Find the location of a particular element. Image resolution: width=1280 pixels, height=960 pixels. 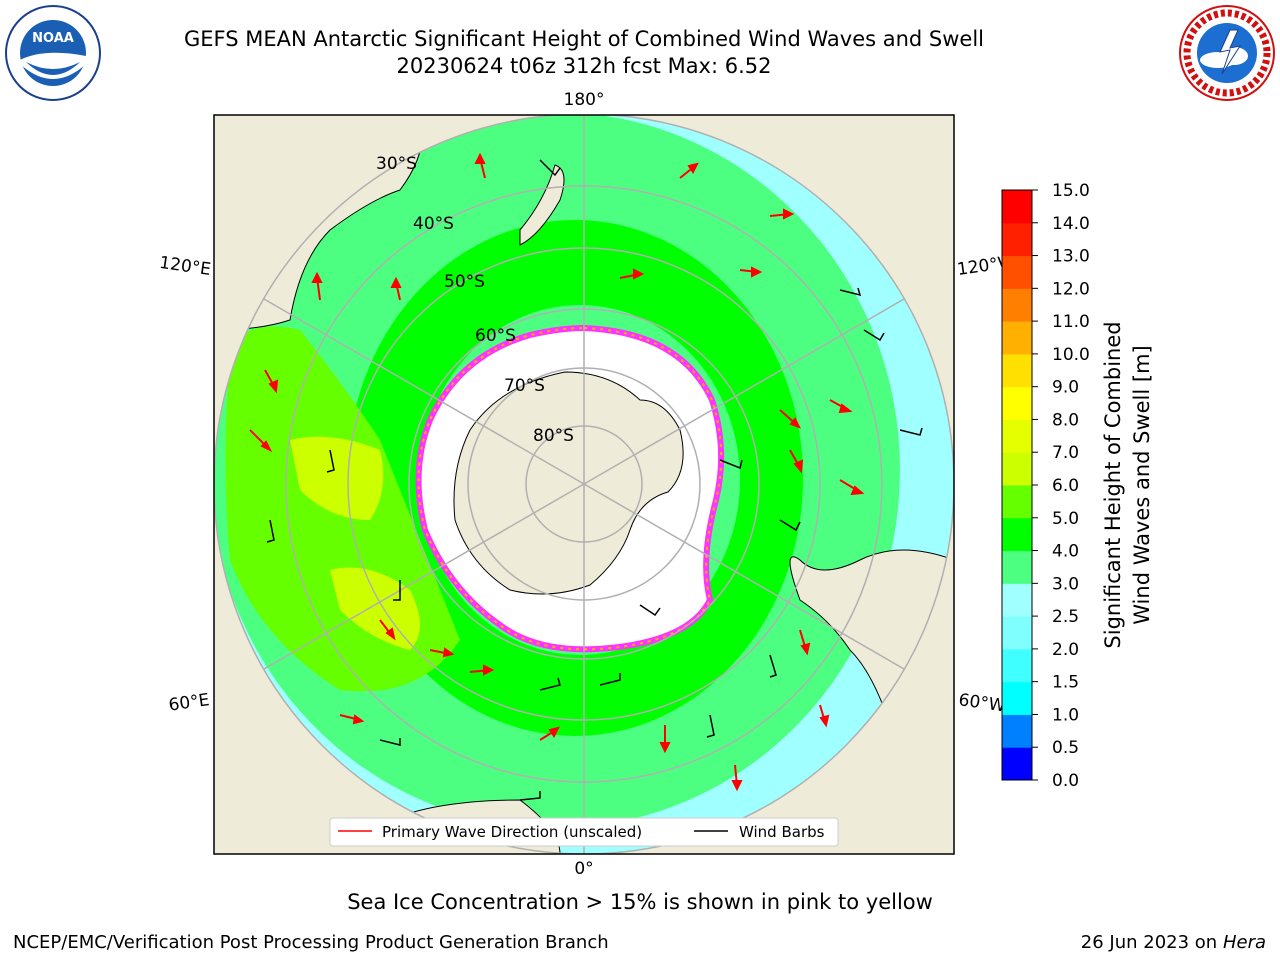

colorbar-tick-label: 3.0 is located at coordinates (1065, 584).